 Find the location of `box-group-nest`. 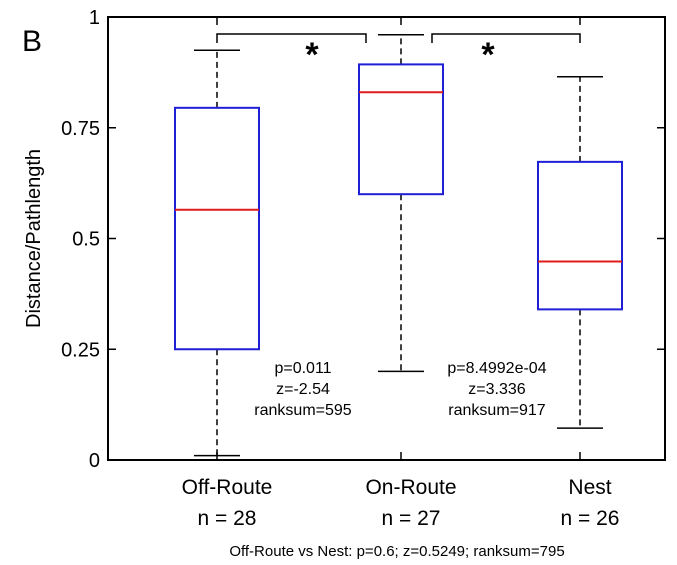

box-group-nest is located at coordinates (580, 252).